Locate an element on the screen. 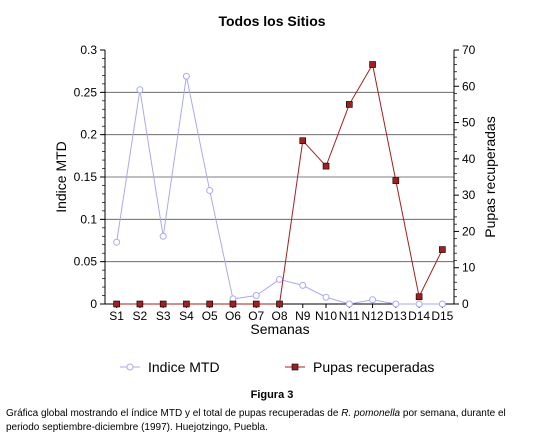 The height and width of the screenshot is (441, 544). legend: Indice MTD Pupas recuperadas is located at coordinates (277, 367).